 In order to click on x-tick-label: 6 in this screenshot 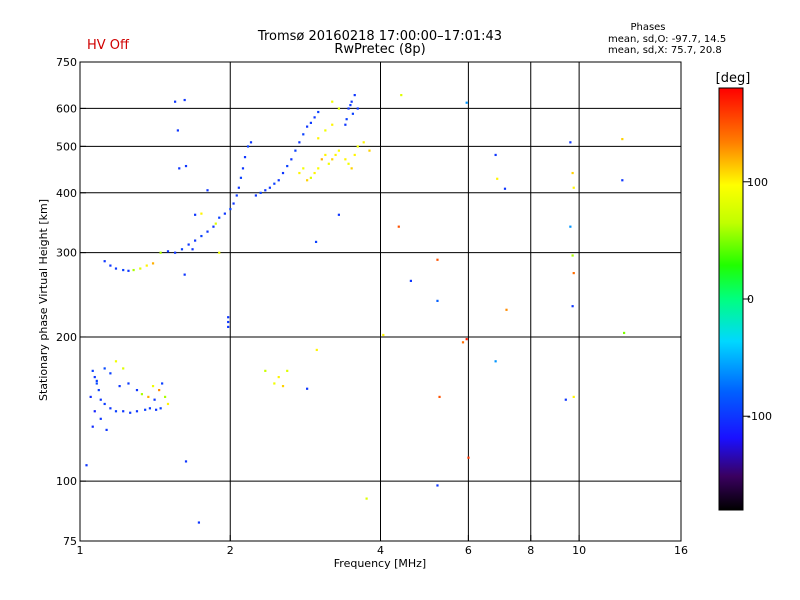, I will do `click(468, 550)`.